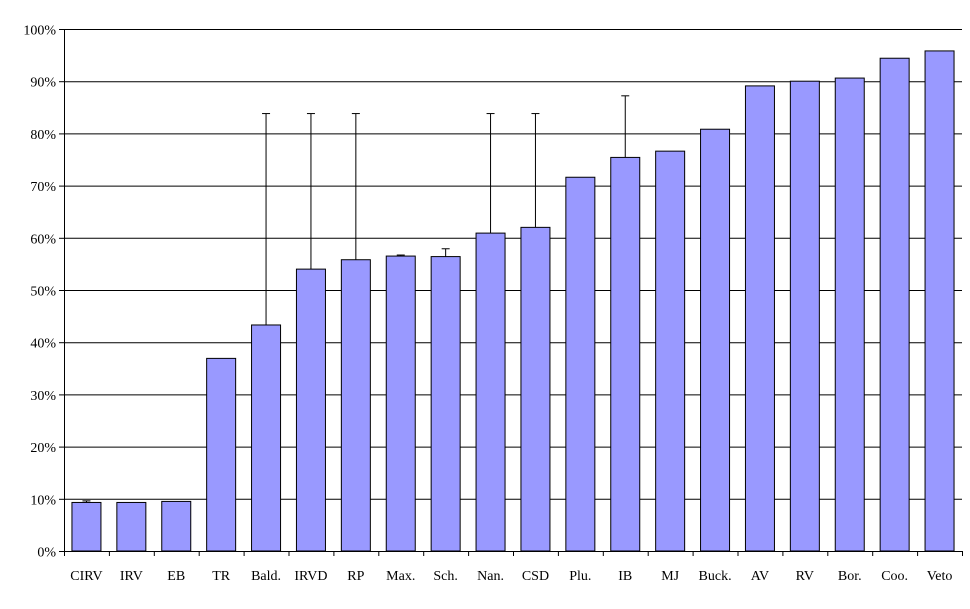 The image size is (970, 609). What do you see at coordinates (176, 526) in the screenshot?
I see `bar-eb` at bounding box center [176, 526].